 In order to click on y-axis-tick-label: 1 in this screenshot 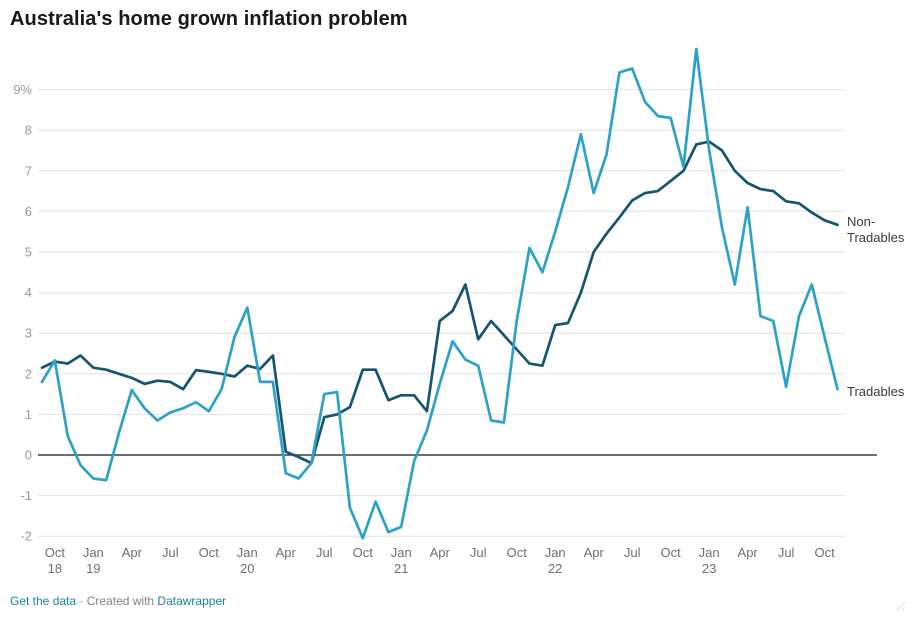, I will do `click(28, 414)`.